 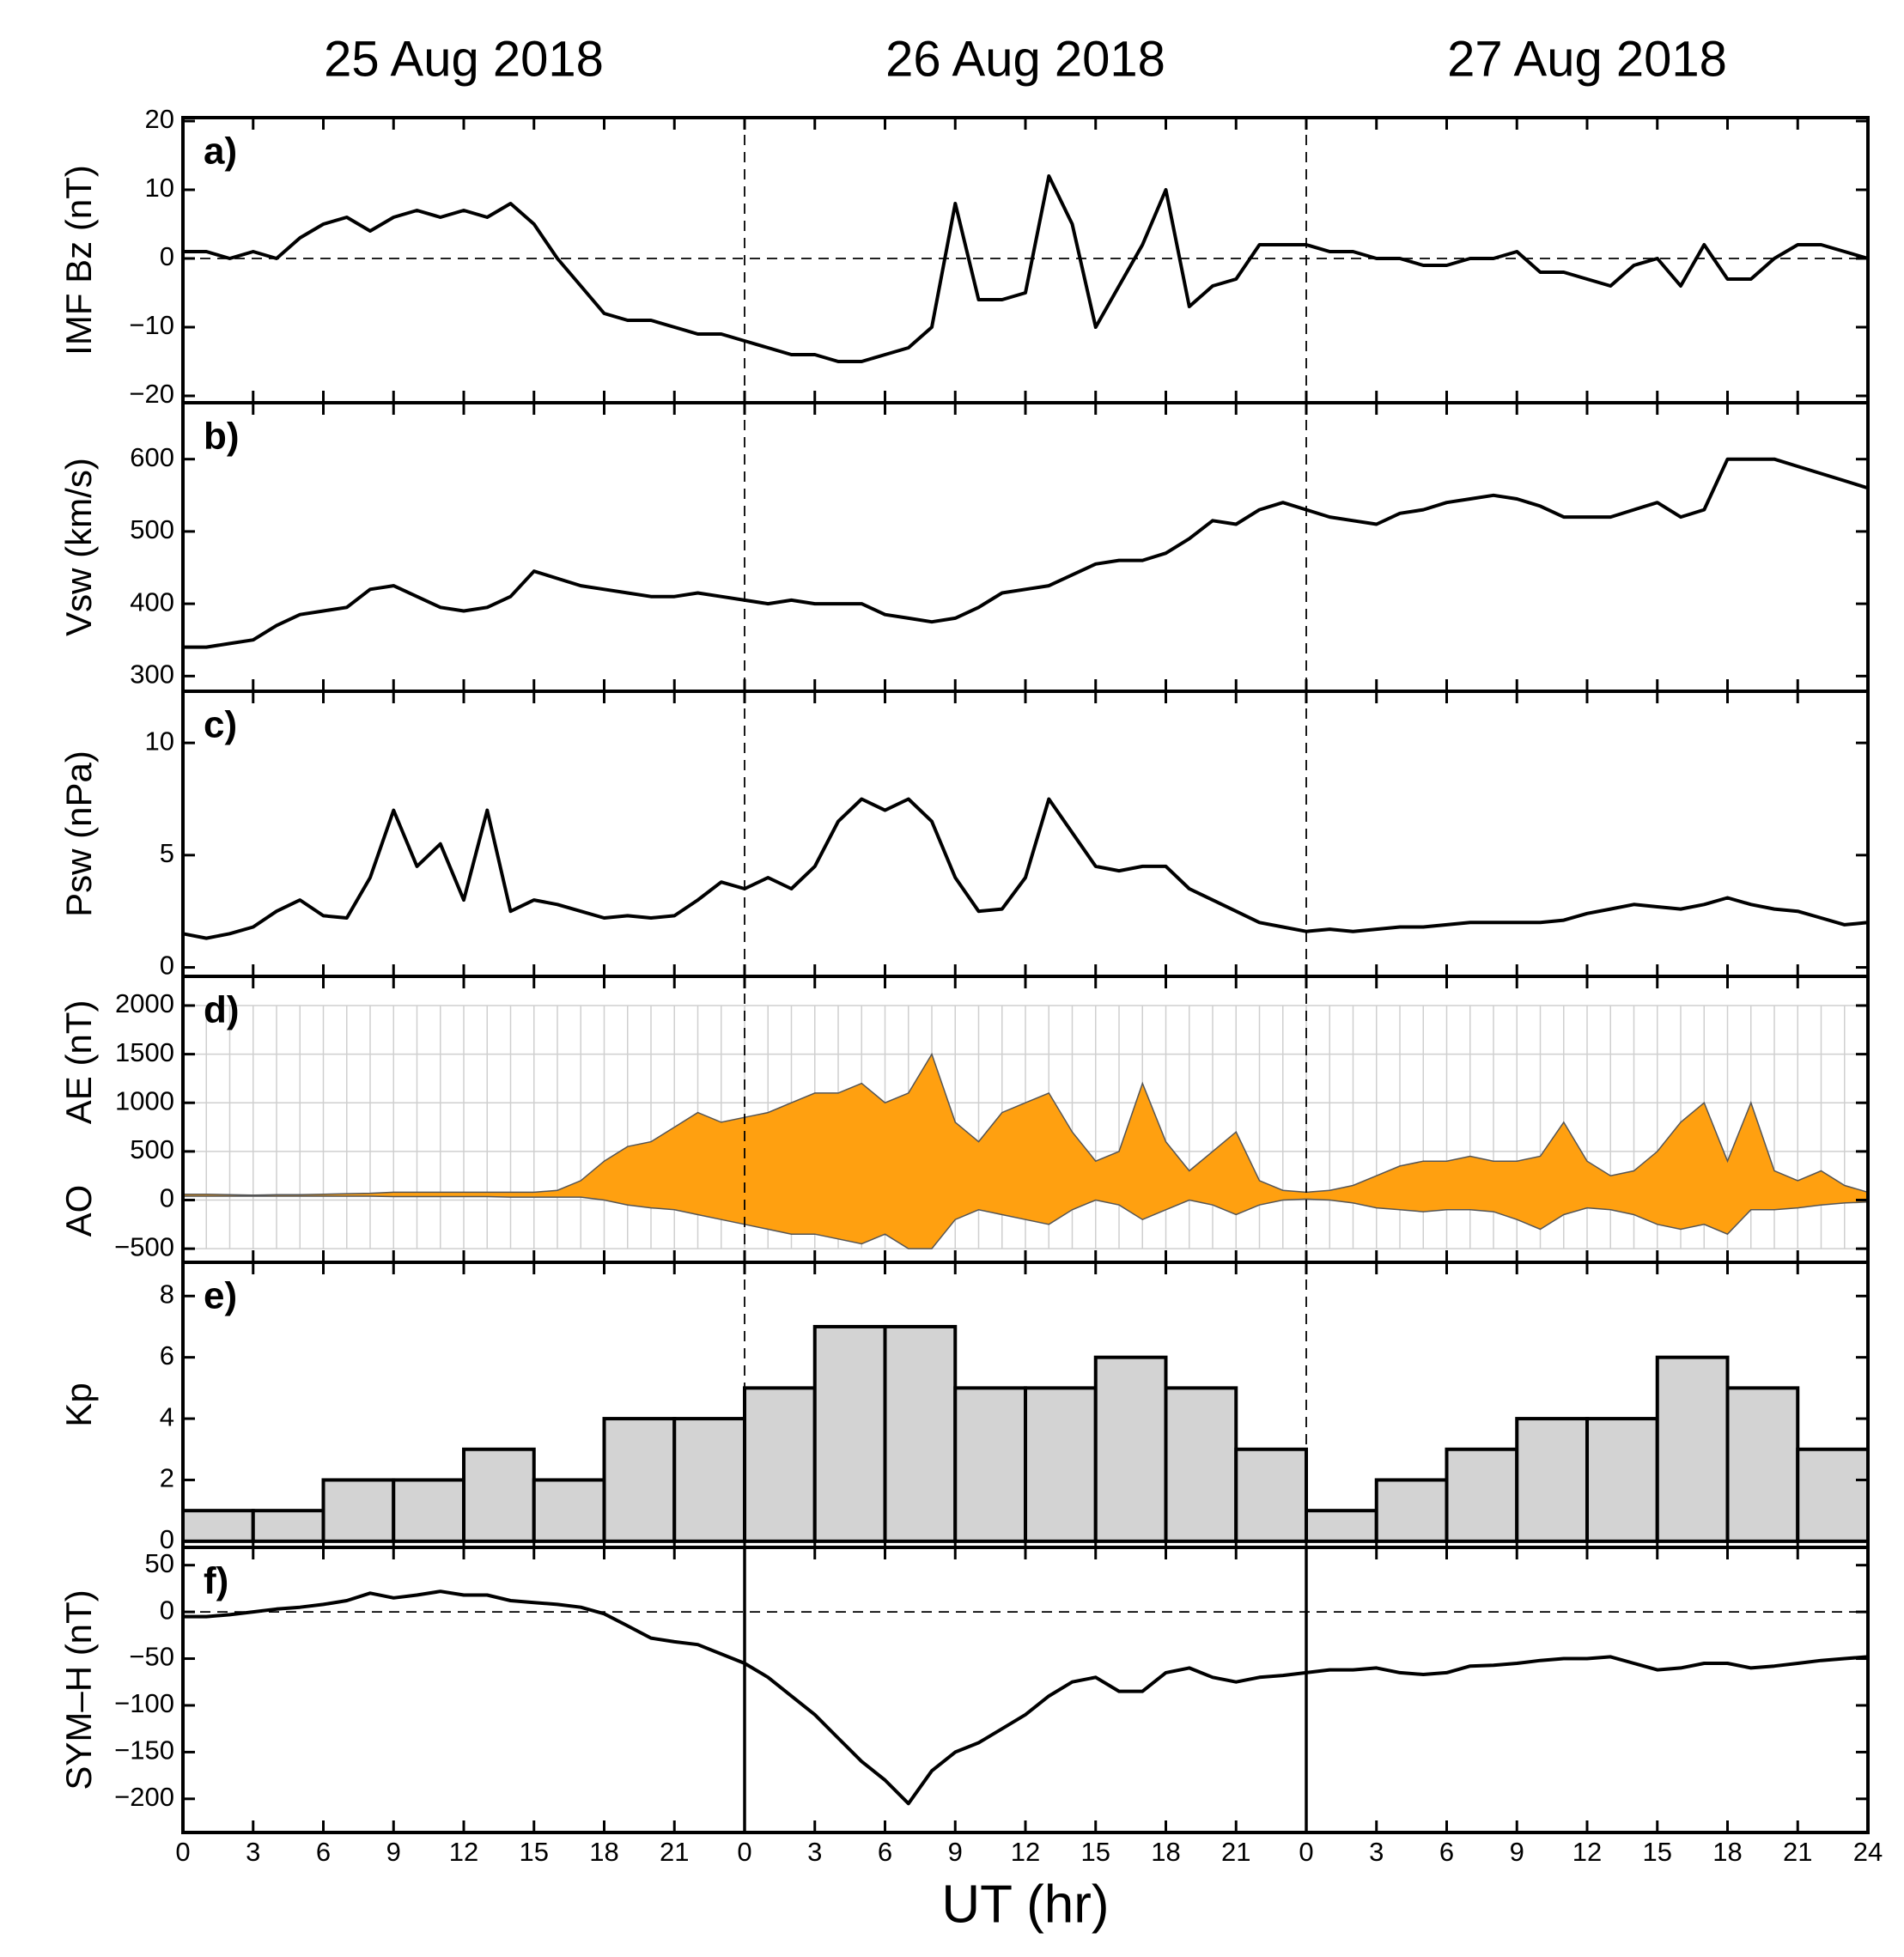 I want to click on y-tick-label: 5, so click(x=167, y=853).